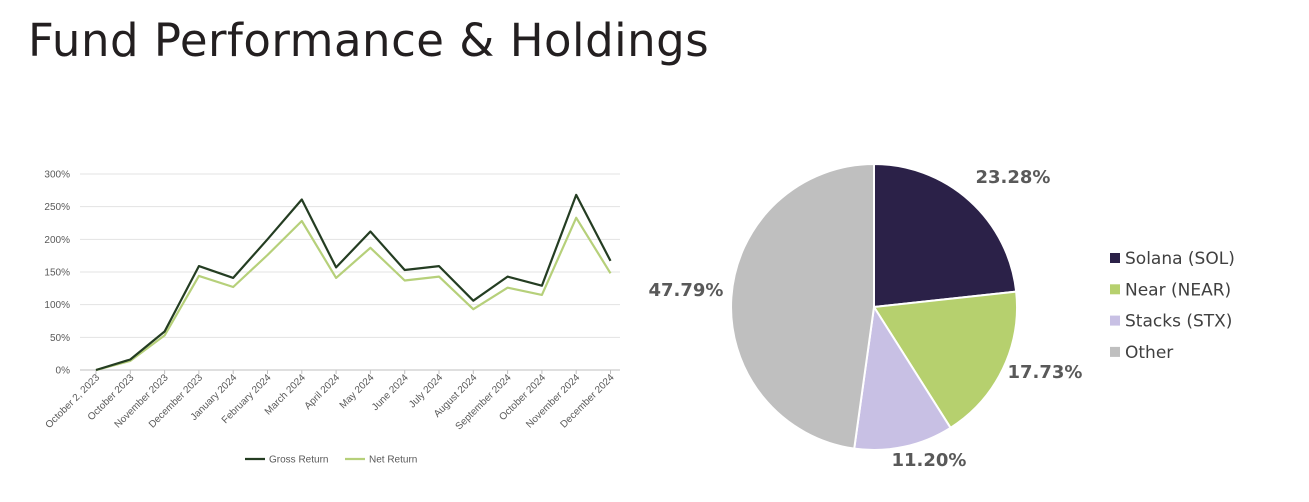 The image size is (1309, 502). Describe the element at coordinates (902, 377) in the screenshot. I see `pie-slice-stacks` at that location.